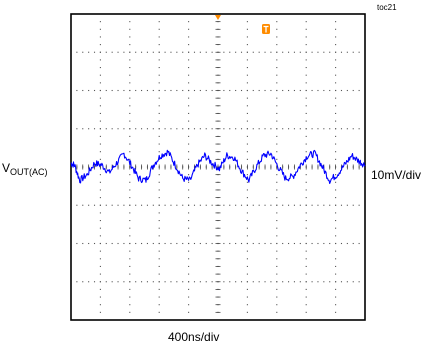 The image size is (440, 349). I want to click on time-scale-label: 400ns/div, so click(194, 337).